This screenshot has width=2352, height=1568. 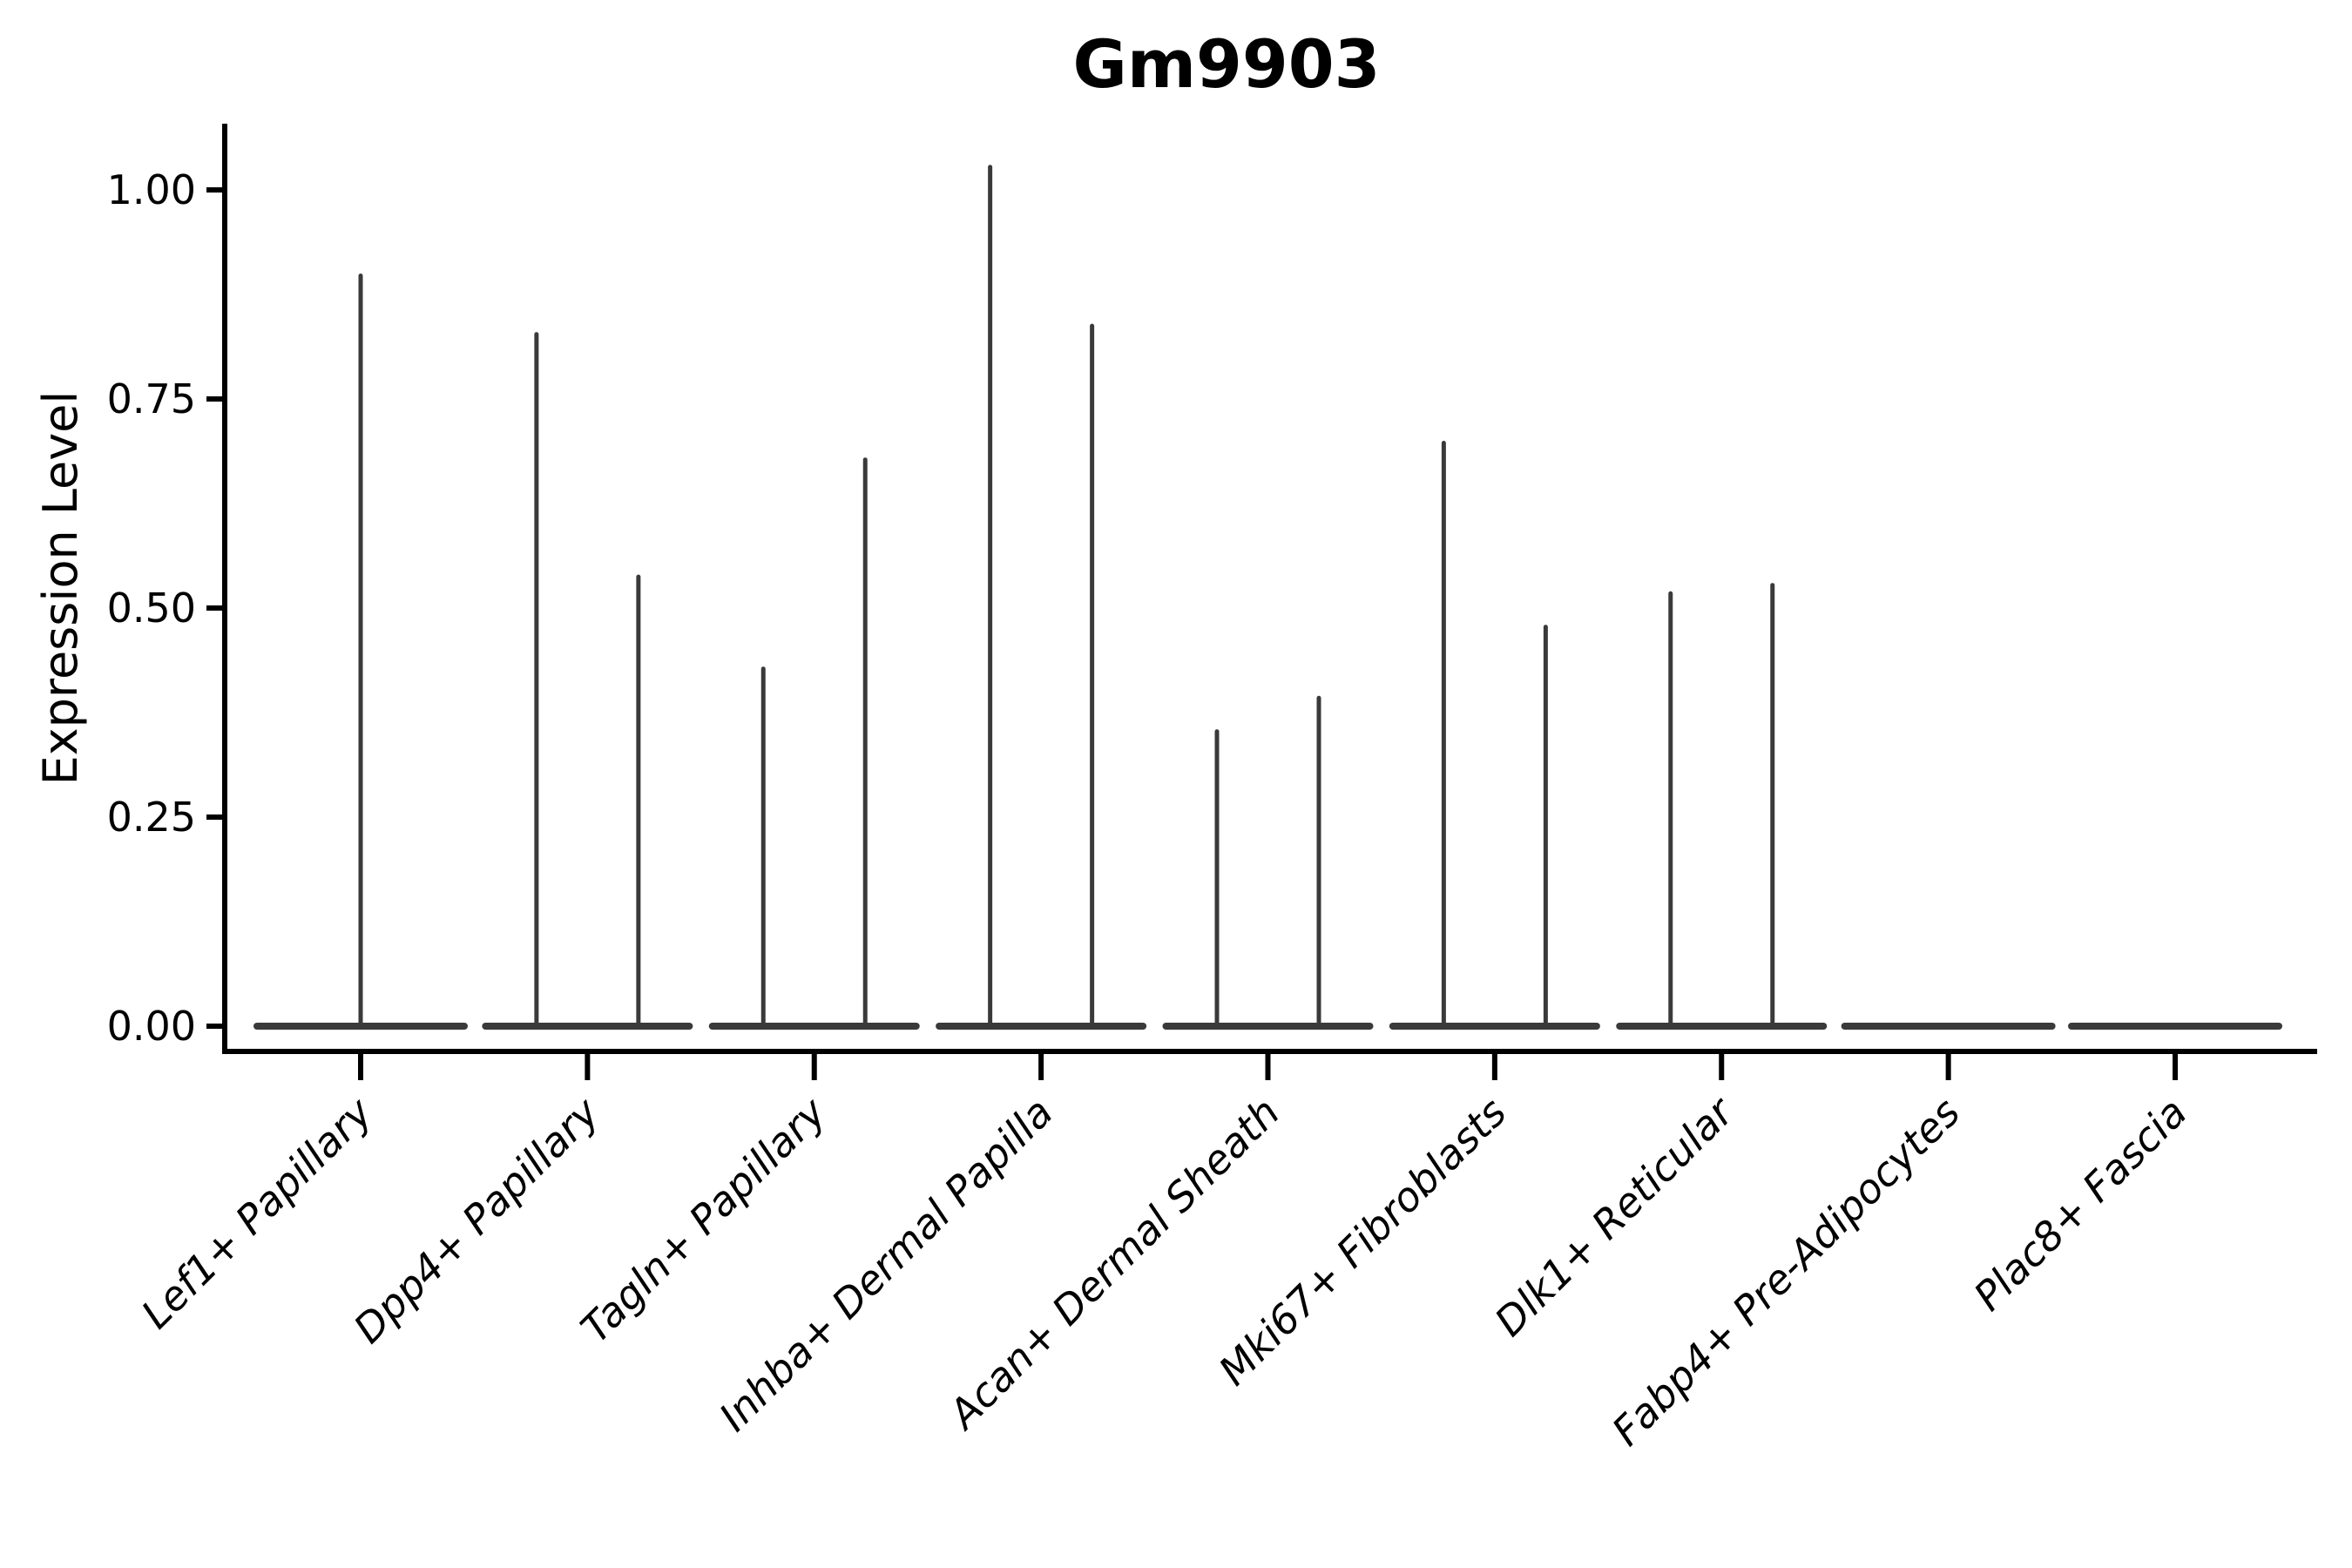 What do you see at coordinates (151, 189) in the screenshot?
I see `y-tick-label: 1.00` at bounding box center [151, 189].